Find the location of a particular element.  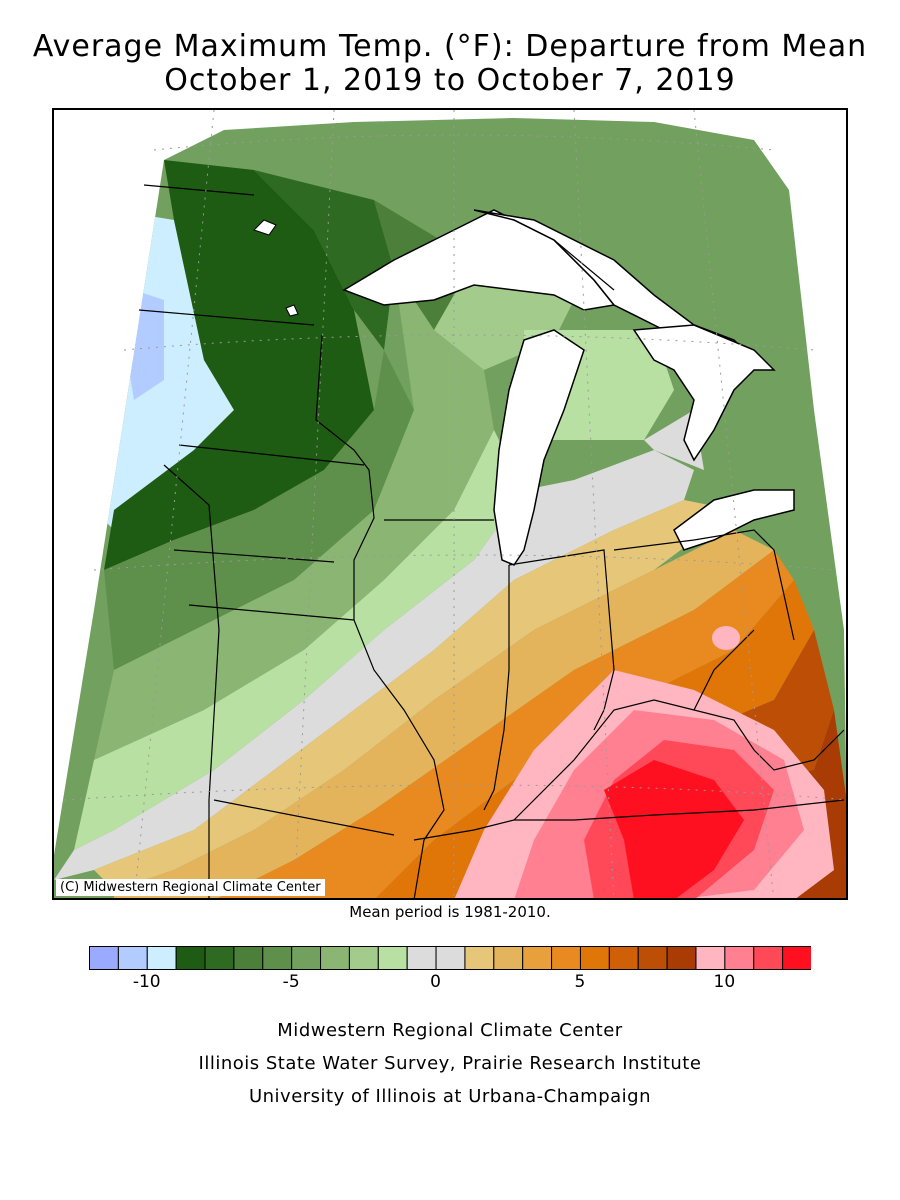

color-legend-bar is located at coordinates (450, 958).